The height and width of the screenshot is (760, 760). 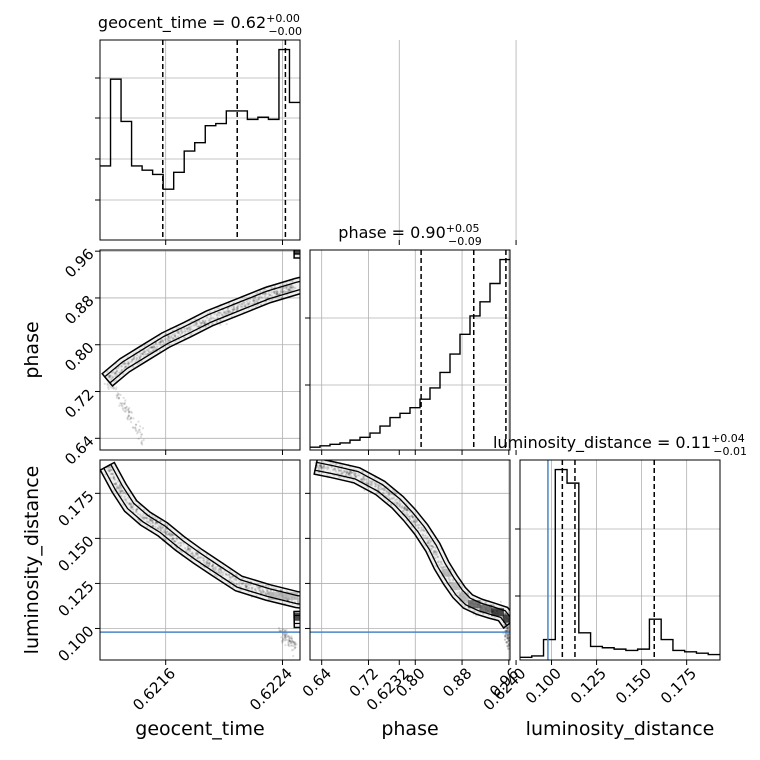 I want to click on x-axis-label-luminosity_distance: luminosity_distance, so click(x=620, y=729).